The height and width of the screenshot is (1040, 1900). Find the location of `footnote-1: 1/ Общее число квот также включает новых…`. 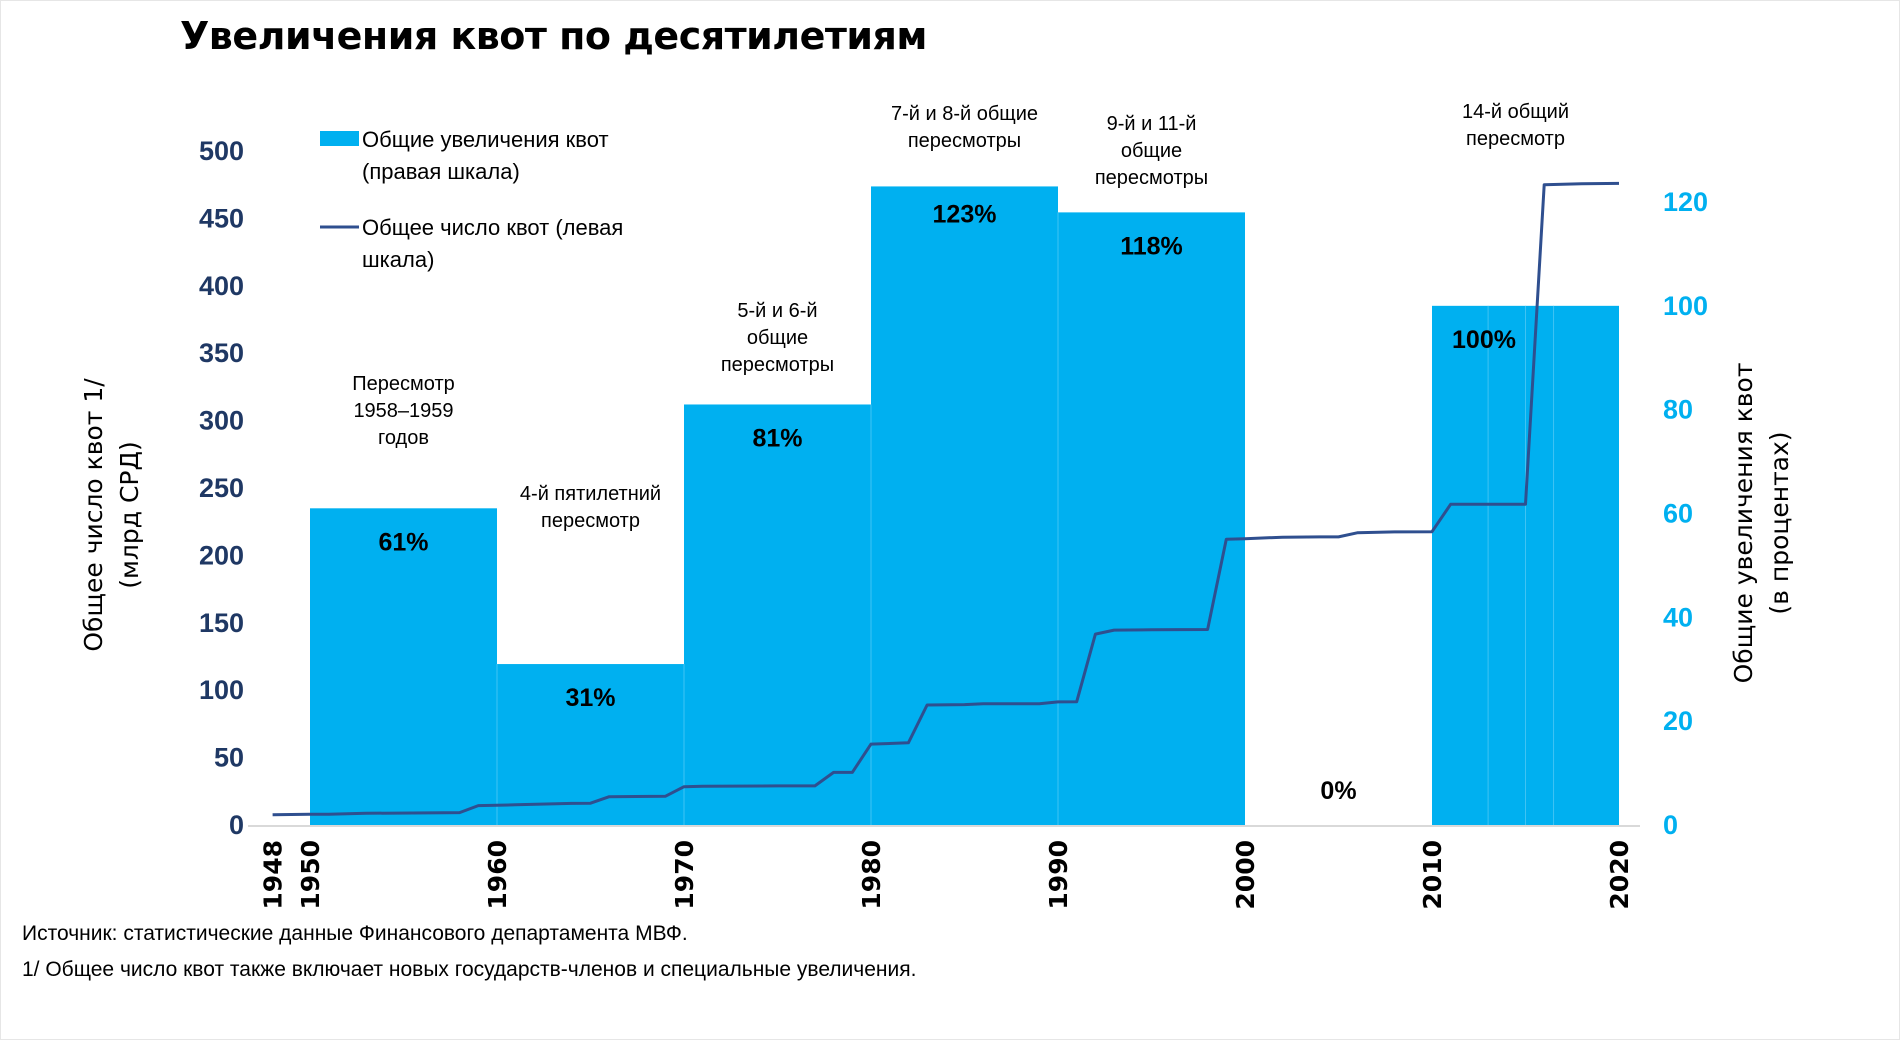

footnote-1: 1/ Общее число квот также включает новых… is located at coordinates (469, 969).